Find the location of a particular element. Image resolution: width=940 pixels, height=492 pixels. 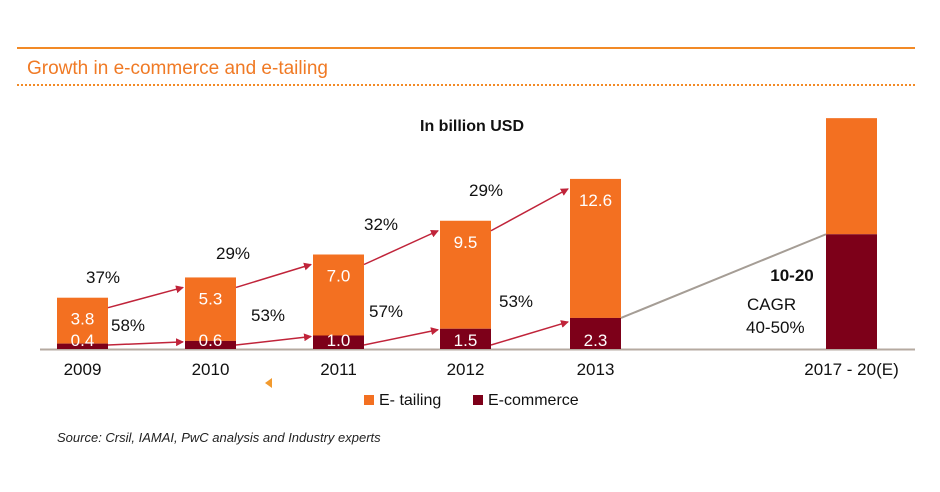

header-top-rule is located at coordinates (466, 48).